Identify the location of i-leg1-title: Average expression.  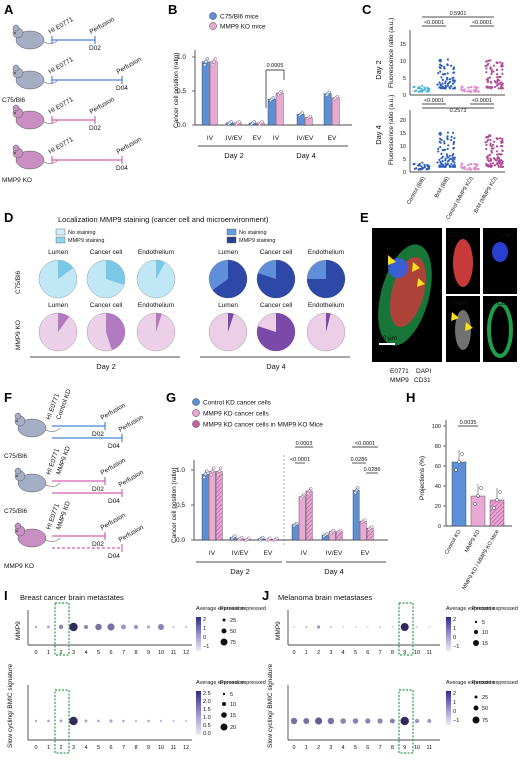
(220, 609).